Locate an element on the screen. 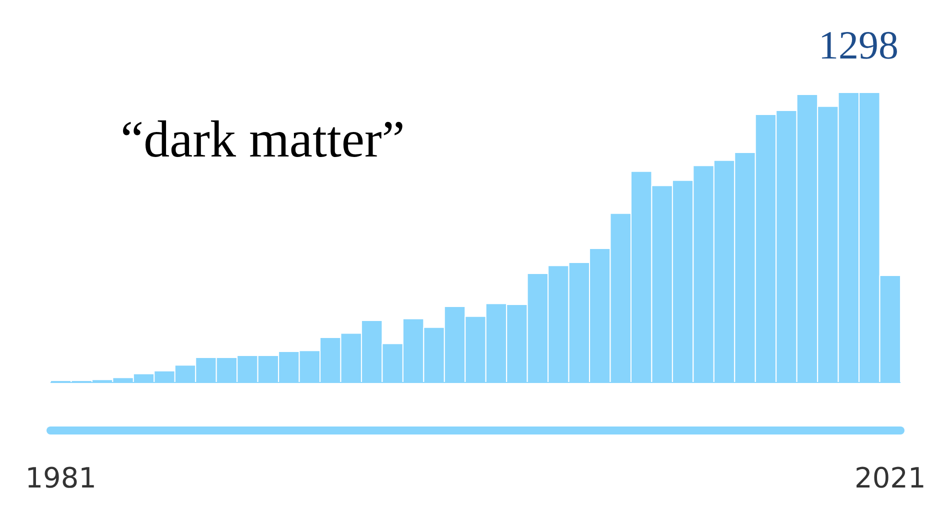 The width and height of the screenshot is (933, 507). x-tick-label: 2021 is located at coordinates (890, 478).